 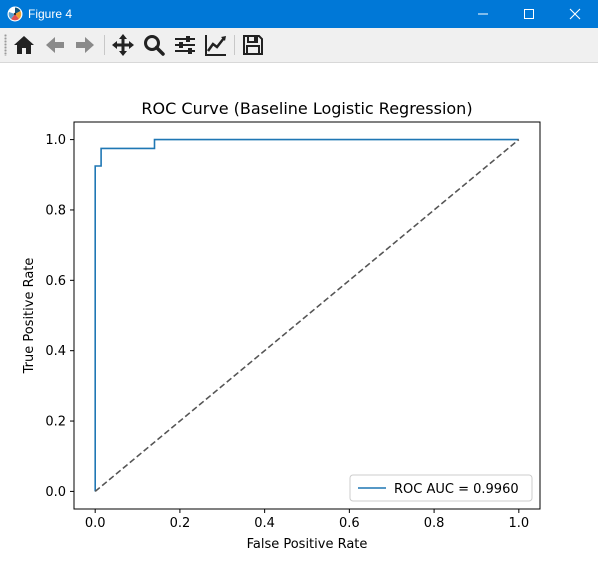 What do you see at coordinates (55, 140) in the screenshot?
I see `y-tick-label: 1.0` at bounding box center [55, 140].